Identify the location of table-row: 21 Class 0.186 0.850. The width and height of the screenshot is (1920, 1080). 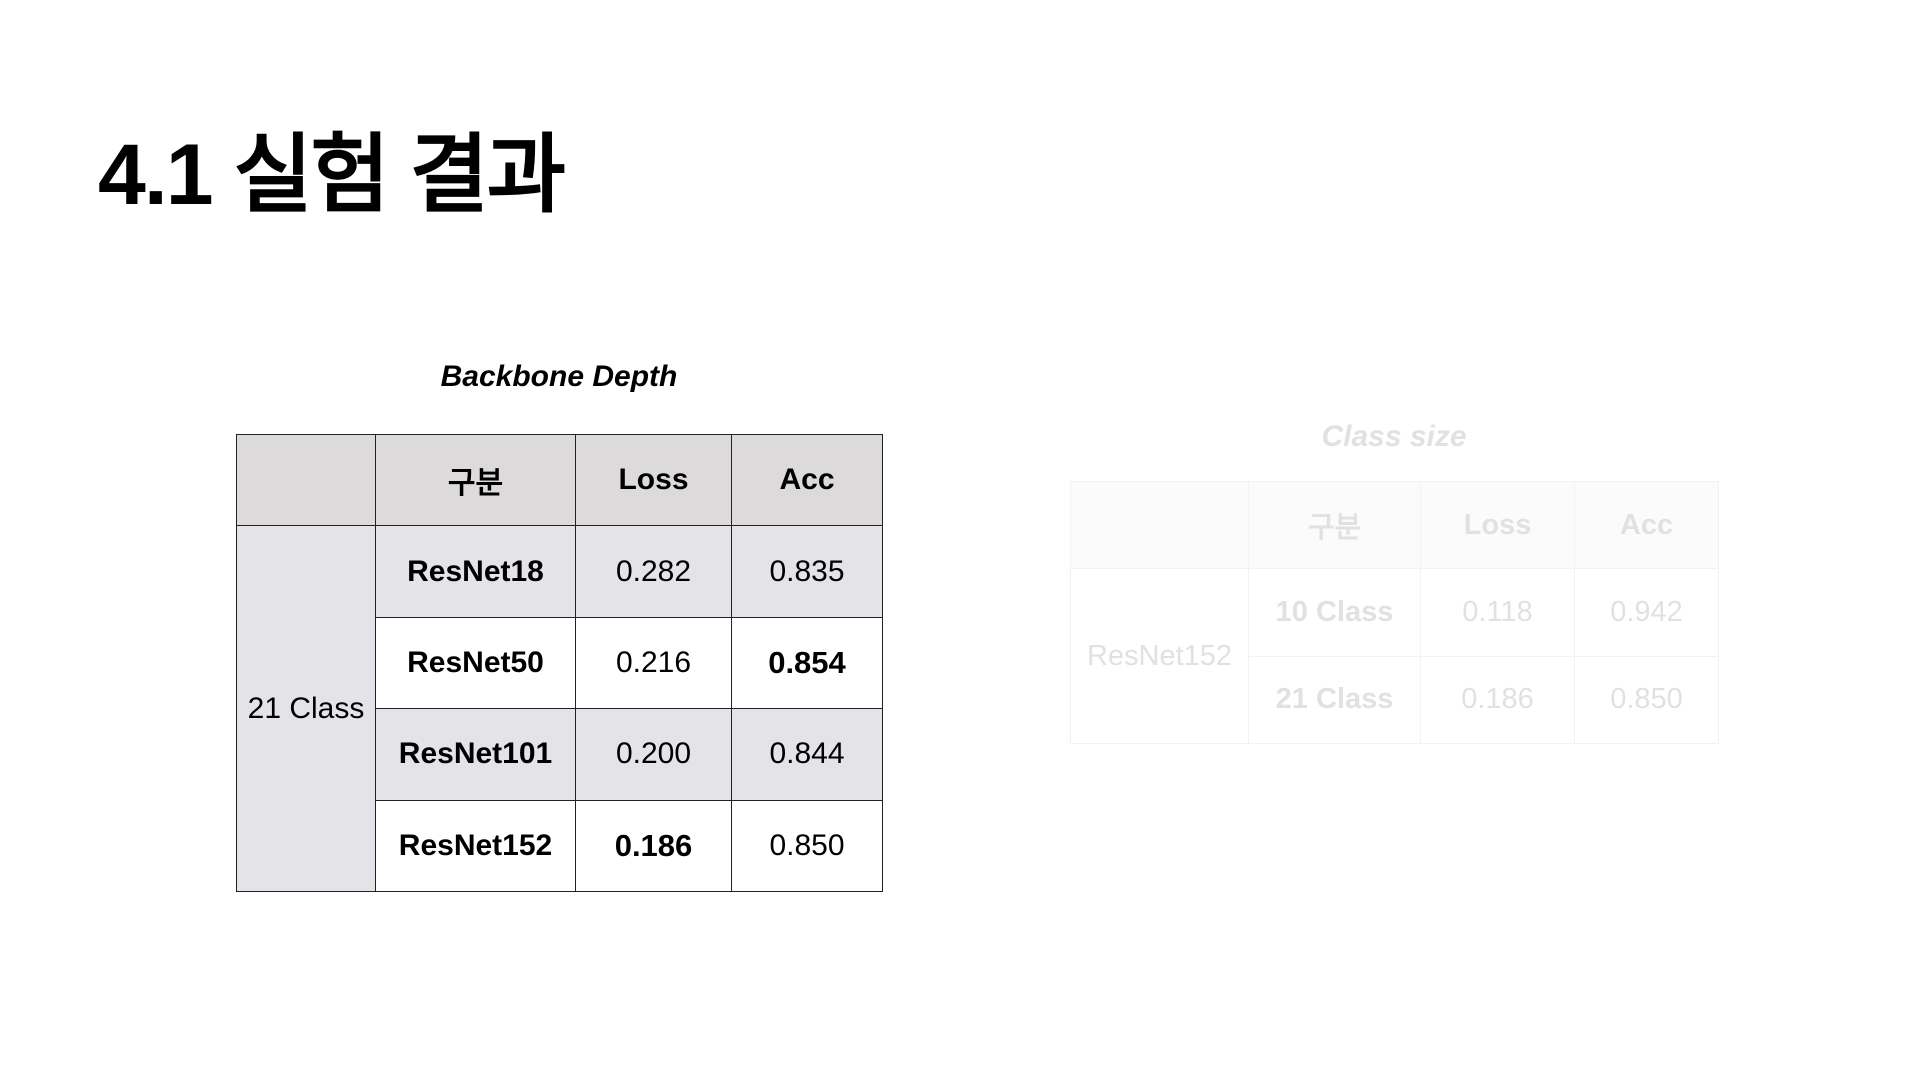
(1395, 700).